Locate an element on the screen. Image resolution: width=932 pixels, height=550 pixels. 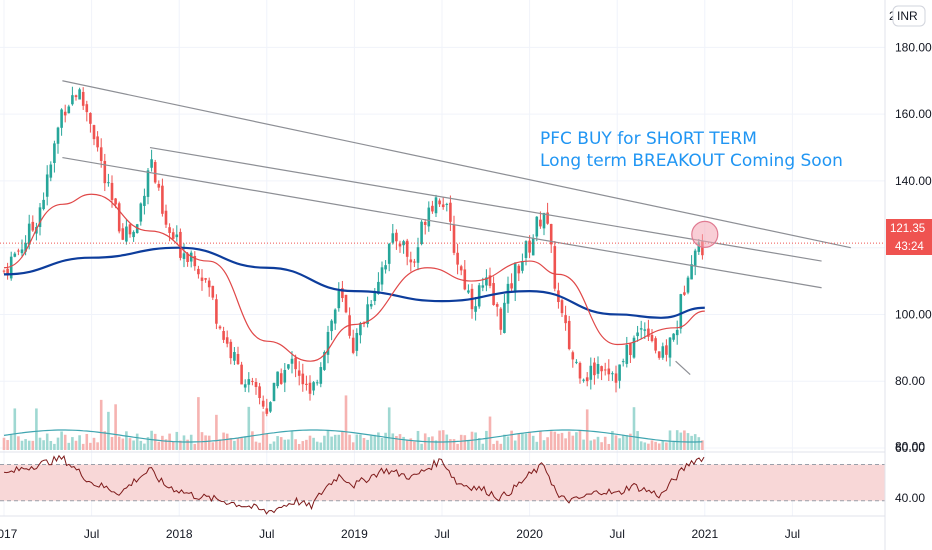
price-tick-label: 60.00 is located at coordinates (910, 448).